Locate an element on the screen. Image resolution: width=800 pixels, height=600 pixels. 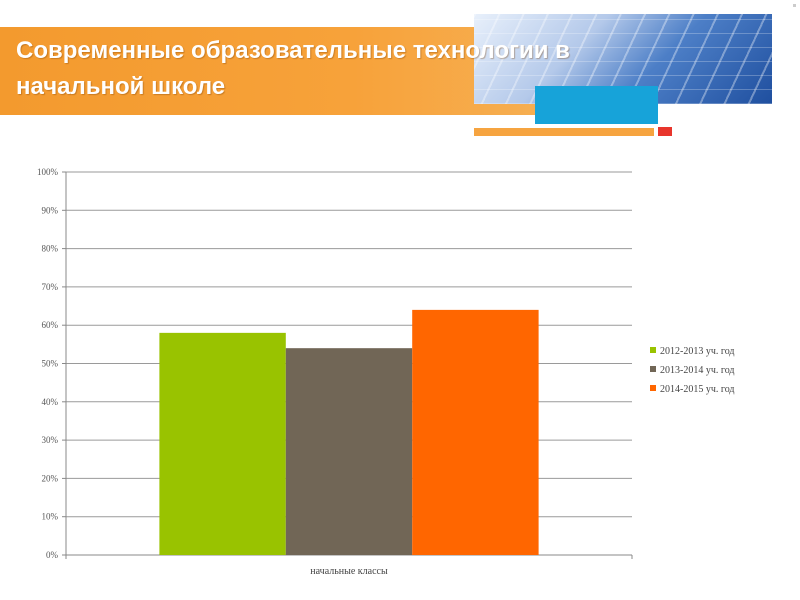
legend-label: 2014-2015 уч. год is located at coordinates (697, 389).